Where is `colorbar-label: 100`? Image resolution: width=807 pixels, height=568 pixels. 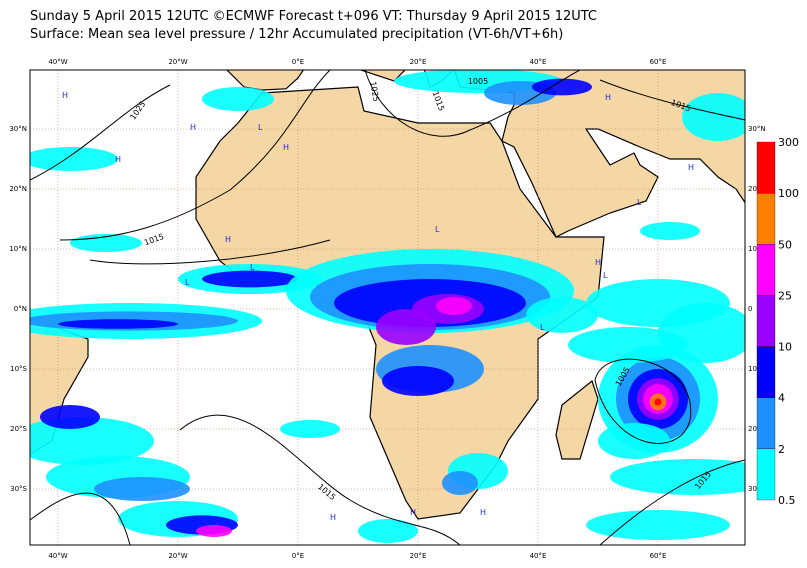
colorbar-label: 100 is located at coordinates (788, 193).